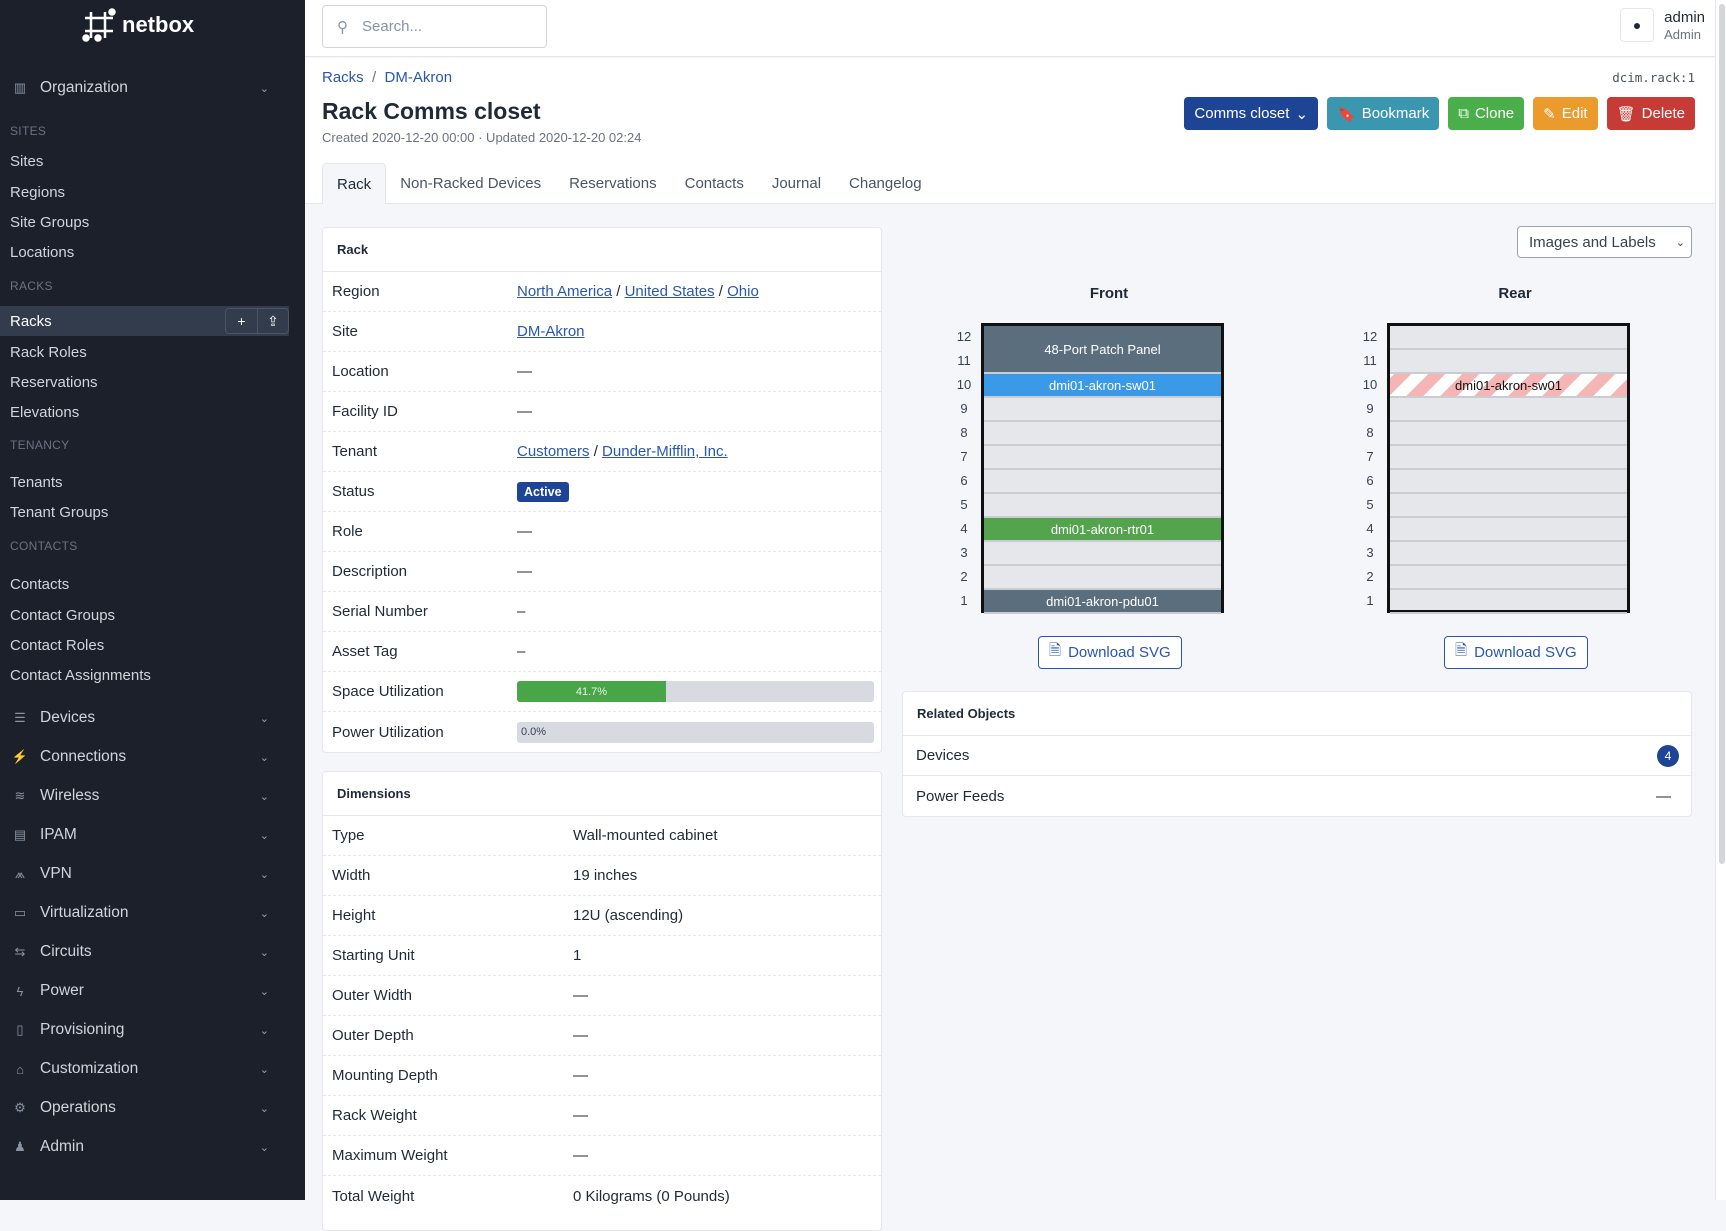 Image resolution: width=1726 pixels, height=1231 pixels. What do you see at coordinates (351, 875) in the screenshot?
I see `attr-label: Width` at bounding box center [351, 875].